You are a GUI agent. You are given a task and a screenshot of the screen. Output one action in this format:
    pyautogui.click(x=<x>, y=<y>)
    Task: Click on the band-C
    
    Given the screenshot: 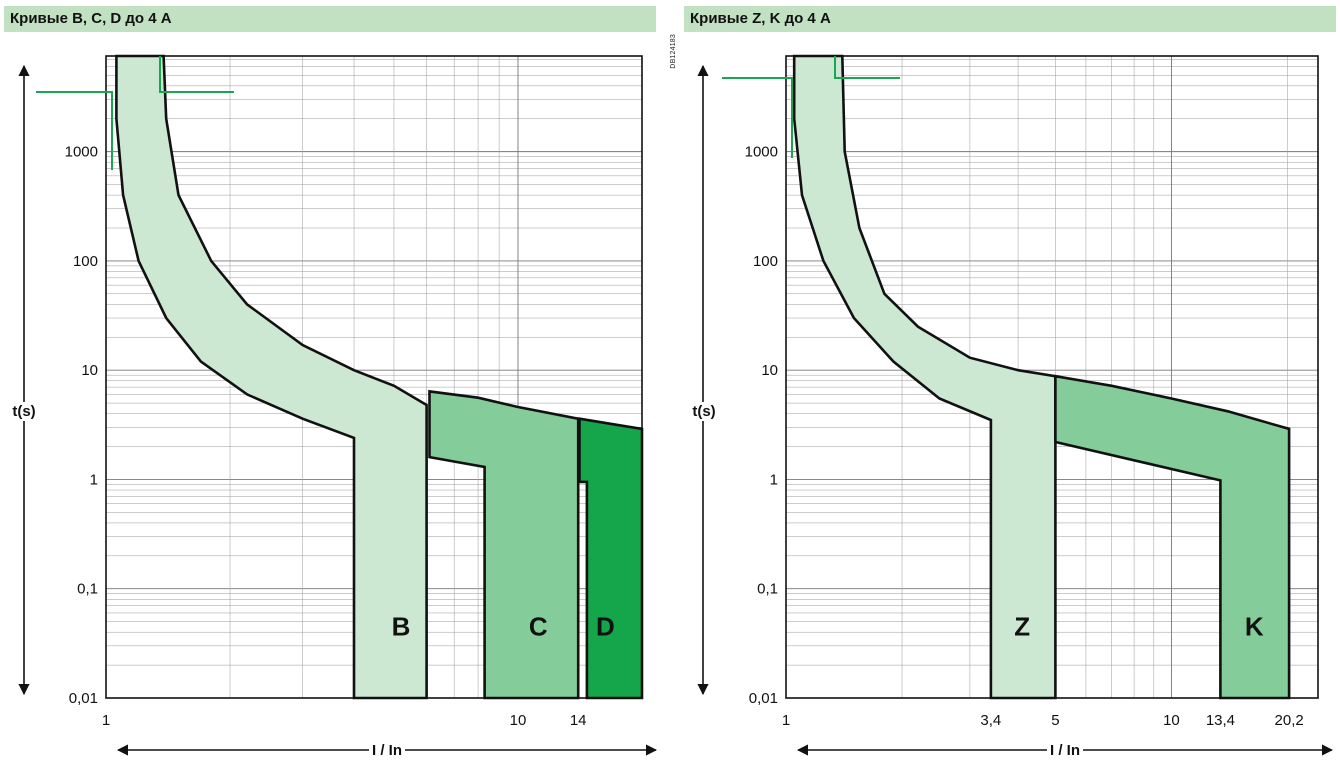 What is the action you would take?
    pyautogui.click(x=504, y=544)
    